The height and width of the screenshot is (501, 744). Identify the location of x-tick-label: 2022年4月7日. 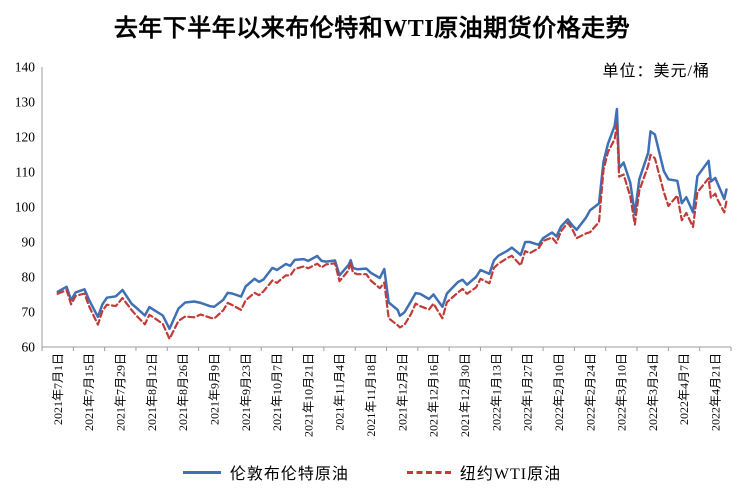
(684, 389).